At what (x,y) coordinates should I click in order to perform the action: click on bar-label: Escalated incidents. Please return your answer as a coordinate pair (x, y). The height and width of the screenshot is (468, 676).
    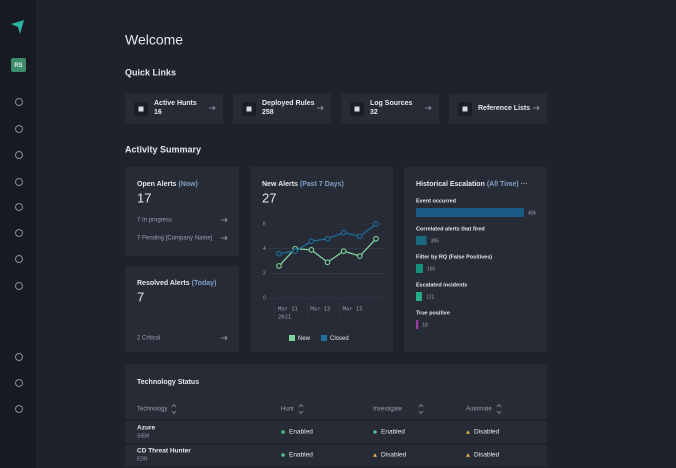
    Looking at the image, I should click on (441, 285).